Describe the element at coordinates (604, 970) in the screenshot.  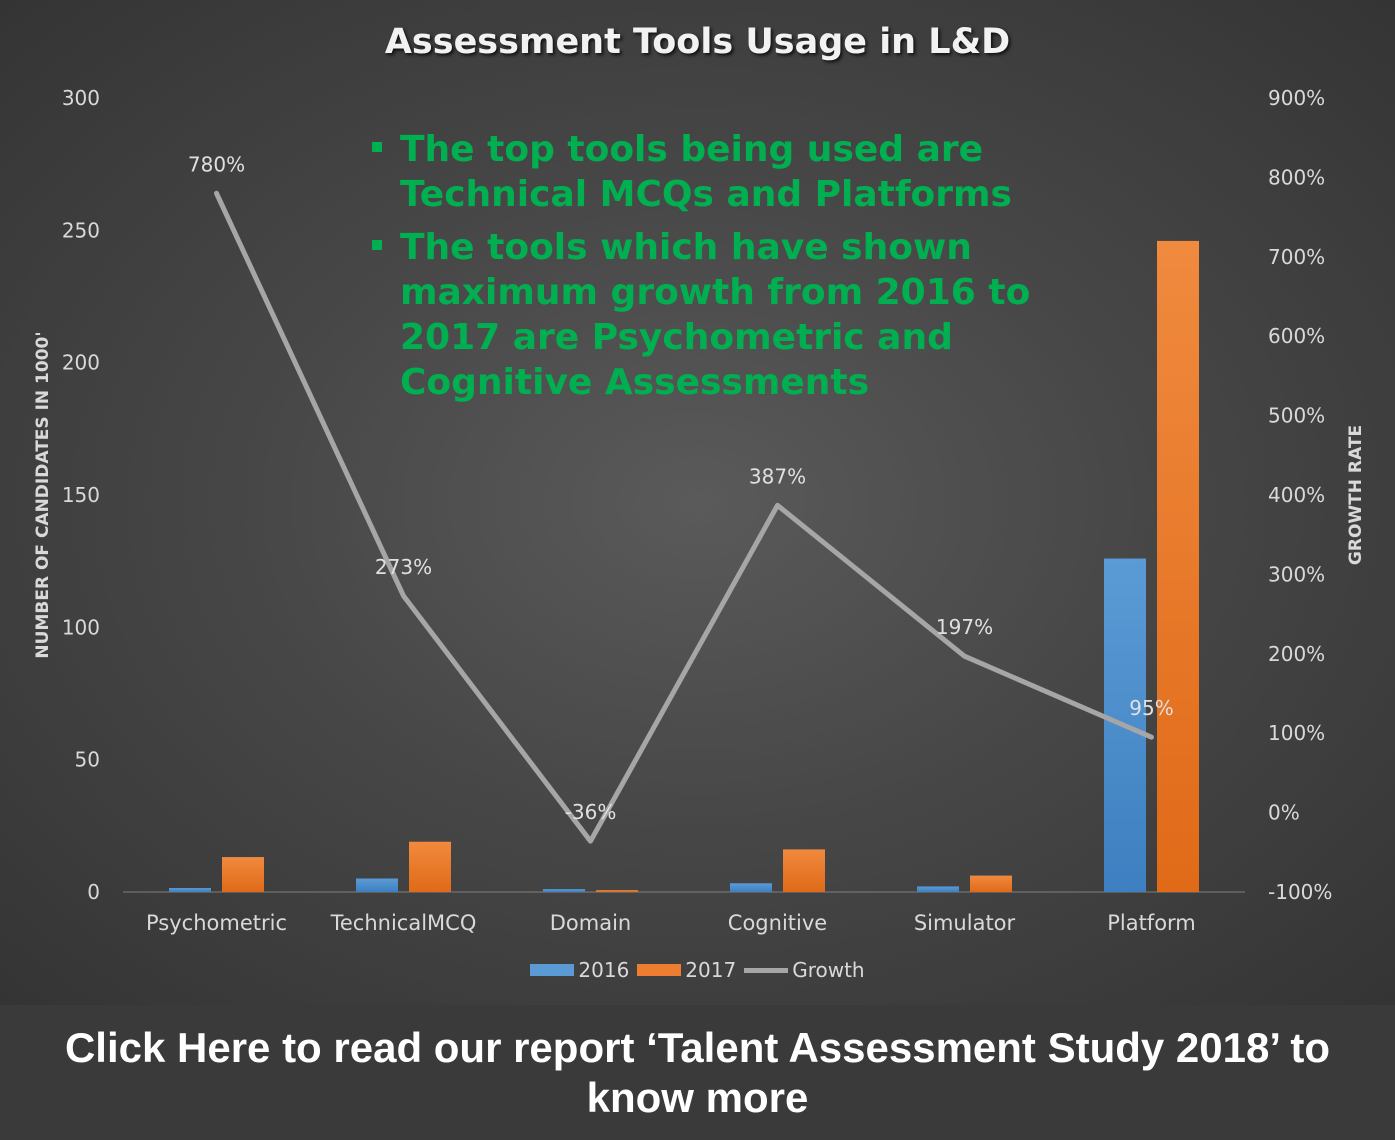
I see `legend-label-2016: 2016` at that location.